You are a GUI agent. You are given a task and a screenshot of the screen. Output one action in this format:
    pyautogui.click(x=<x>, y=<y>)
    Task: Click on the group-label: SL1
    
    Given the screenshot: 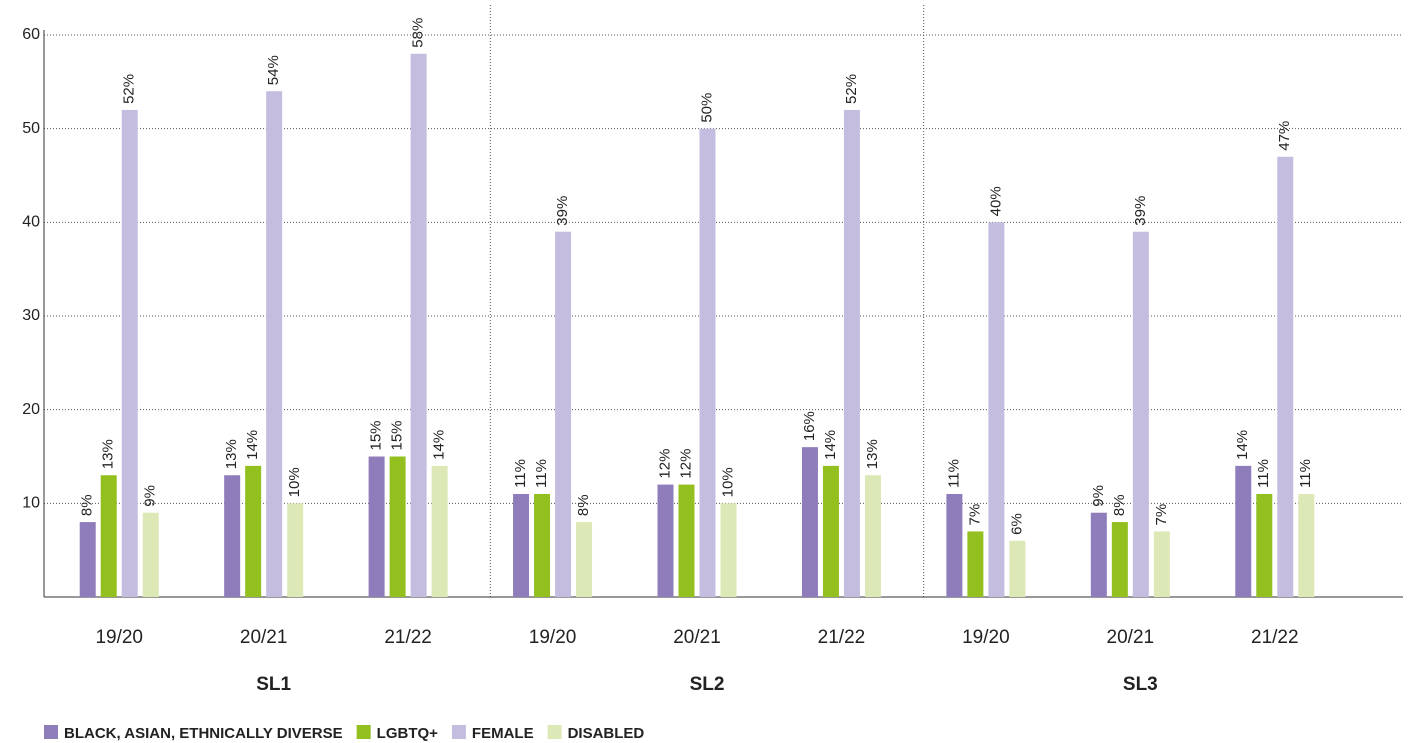 What is the action you would take?
    pyautogui.click(x=273, y=684)
    